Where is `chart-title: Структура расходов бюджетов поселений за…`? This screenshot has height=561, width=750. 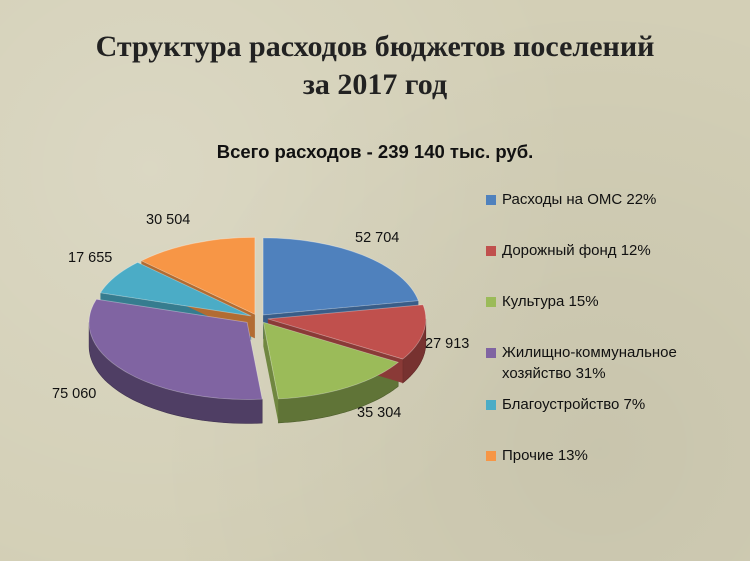
chart-title: Структура расходов бюджетов поселений за… is located at coordinates (375, 66).